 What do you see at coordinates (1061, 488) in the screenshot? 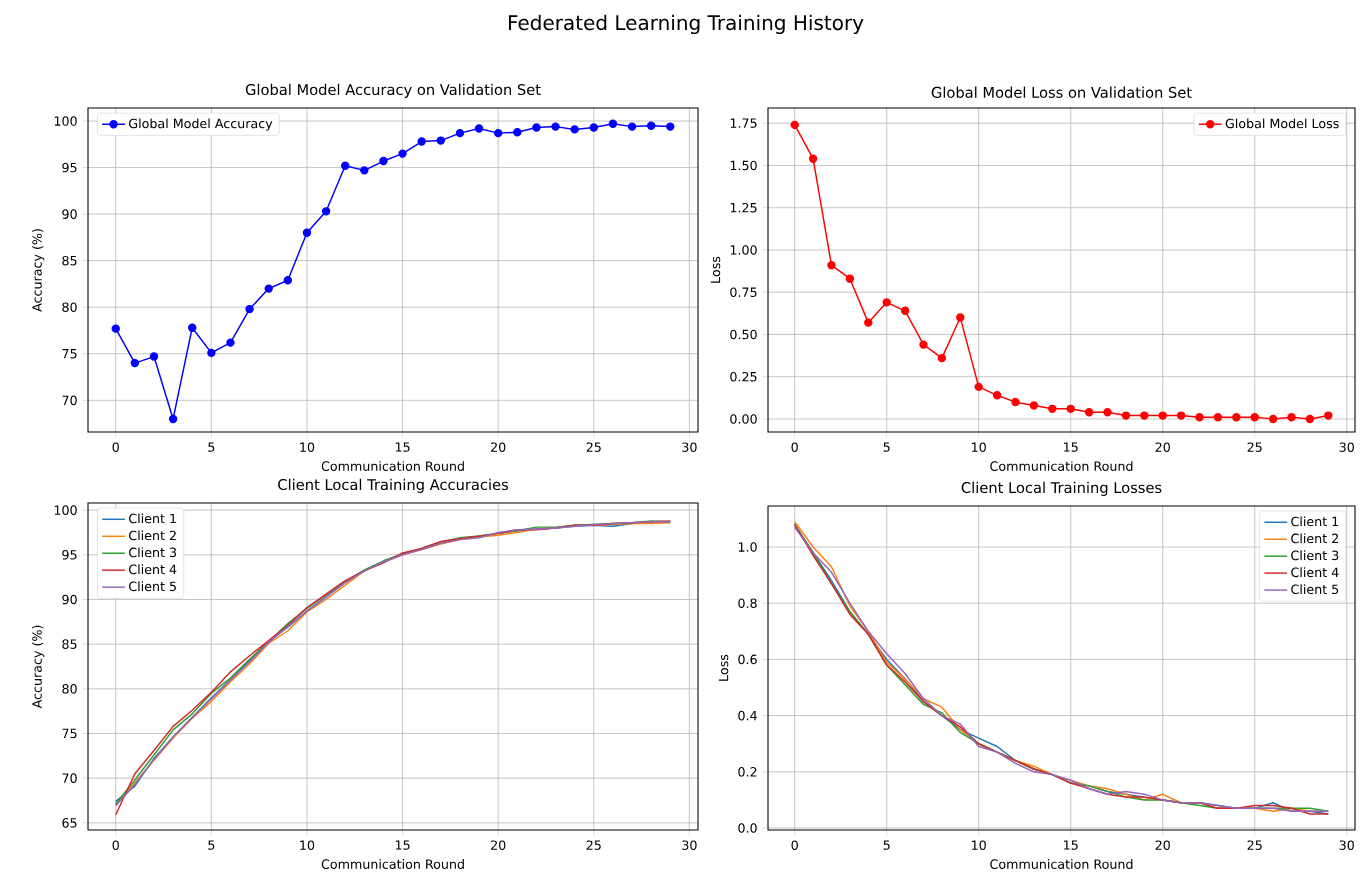
I see `chart-title: Client Local Training Losses` at bounding box center [1061, 488].